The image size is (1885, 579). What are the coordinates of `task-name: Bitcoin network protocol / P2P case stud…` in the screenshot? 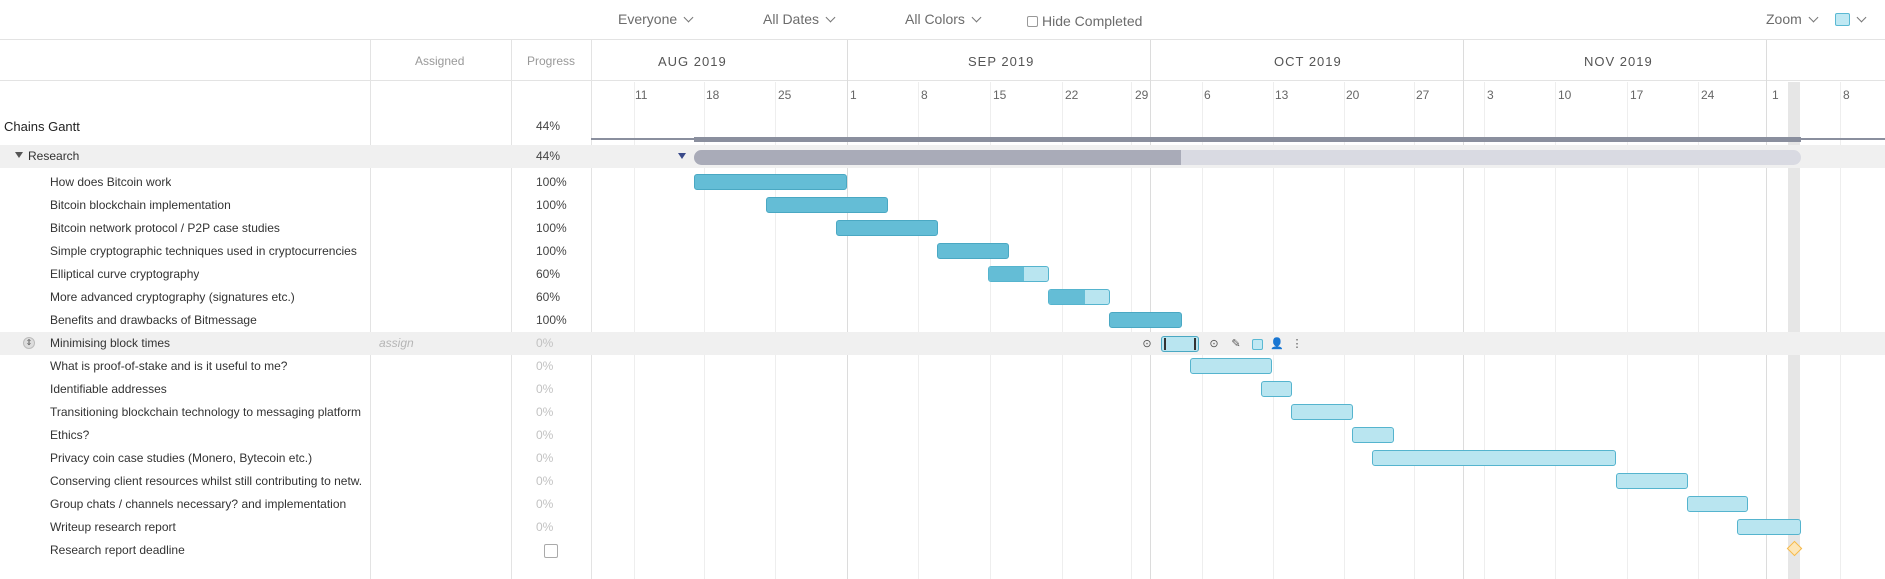 It's located at (165, 228).